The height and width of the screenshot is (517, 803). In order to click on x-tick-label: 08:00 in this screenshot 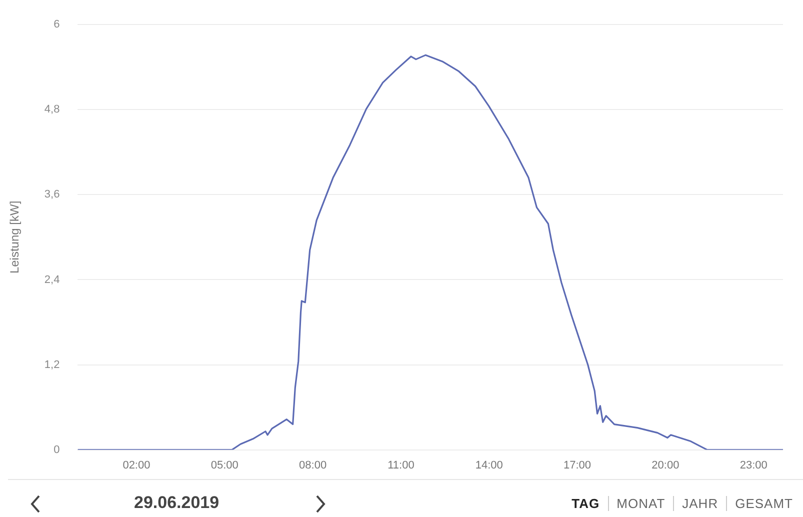, I will do `click(313, 465)`.